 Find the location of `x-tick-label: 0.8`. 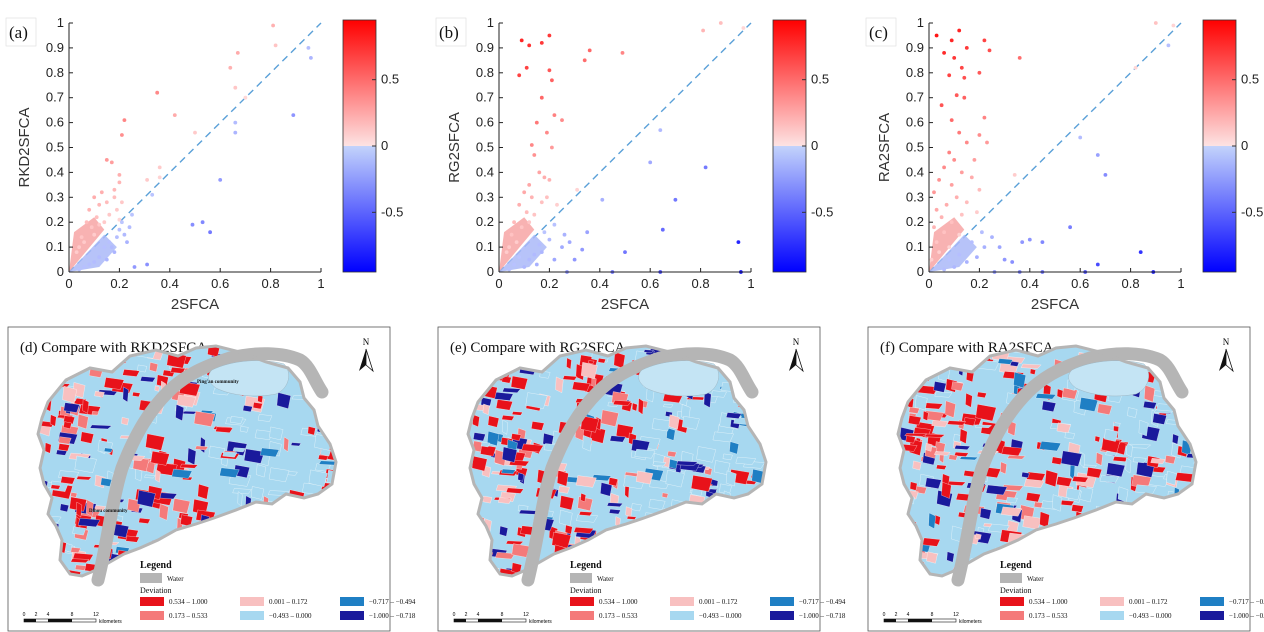

x-tick-label: 0.8 is located at coordinates (1131, 283).